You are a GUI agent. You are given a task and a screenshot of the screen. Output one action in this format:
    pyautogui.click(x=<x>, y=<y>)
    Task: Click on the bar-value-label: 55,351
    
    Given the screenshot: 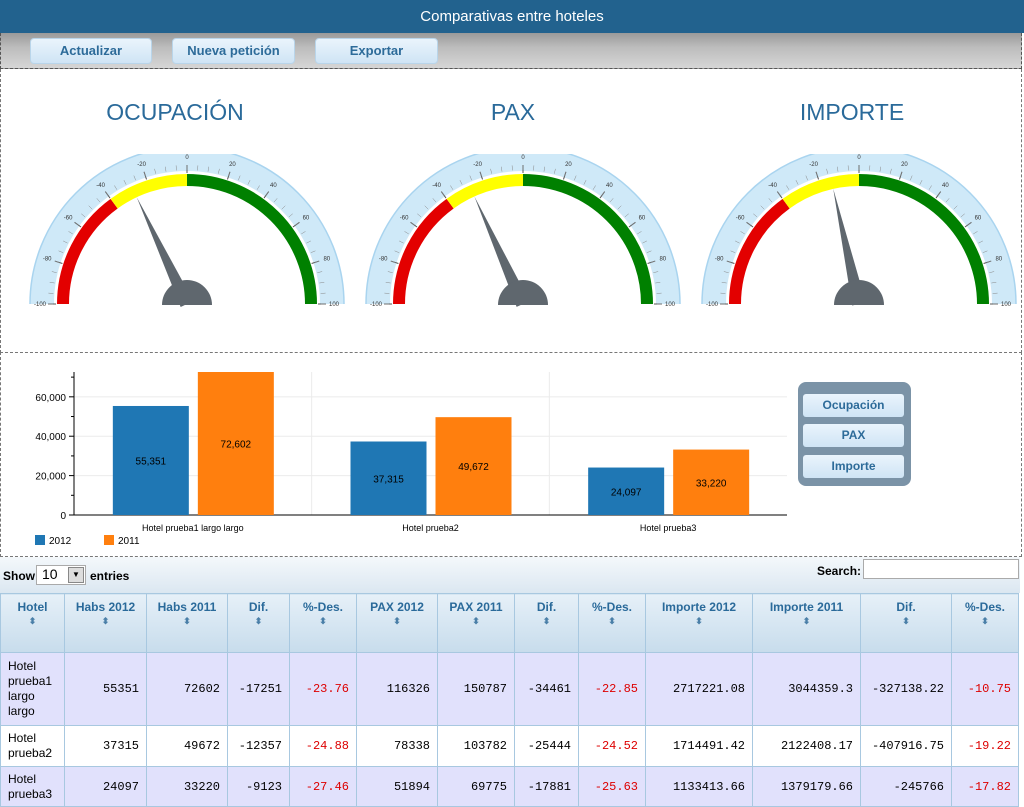 What is the action you would take?
    pyautogui.click(x=151, y=461)
    